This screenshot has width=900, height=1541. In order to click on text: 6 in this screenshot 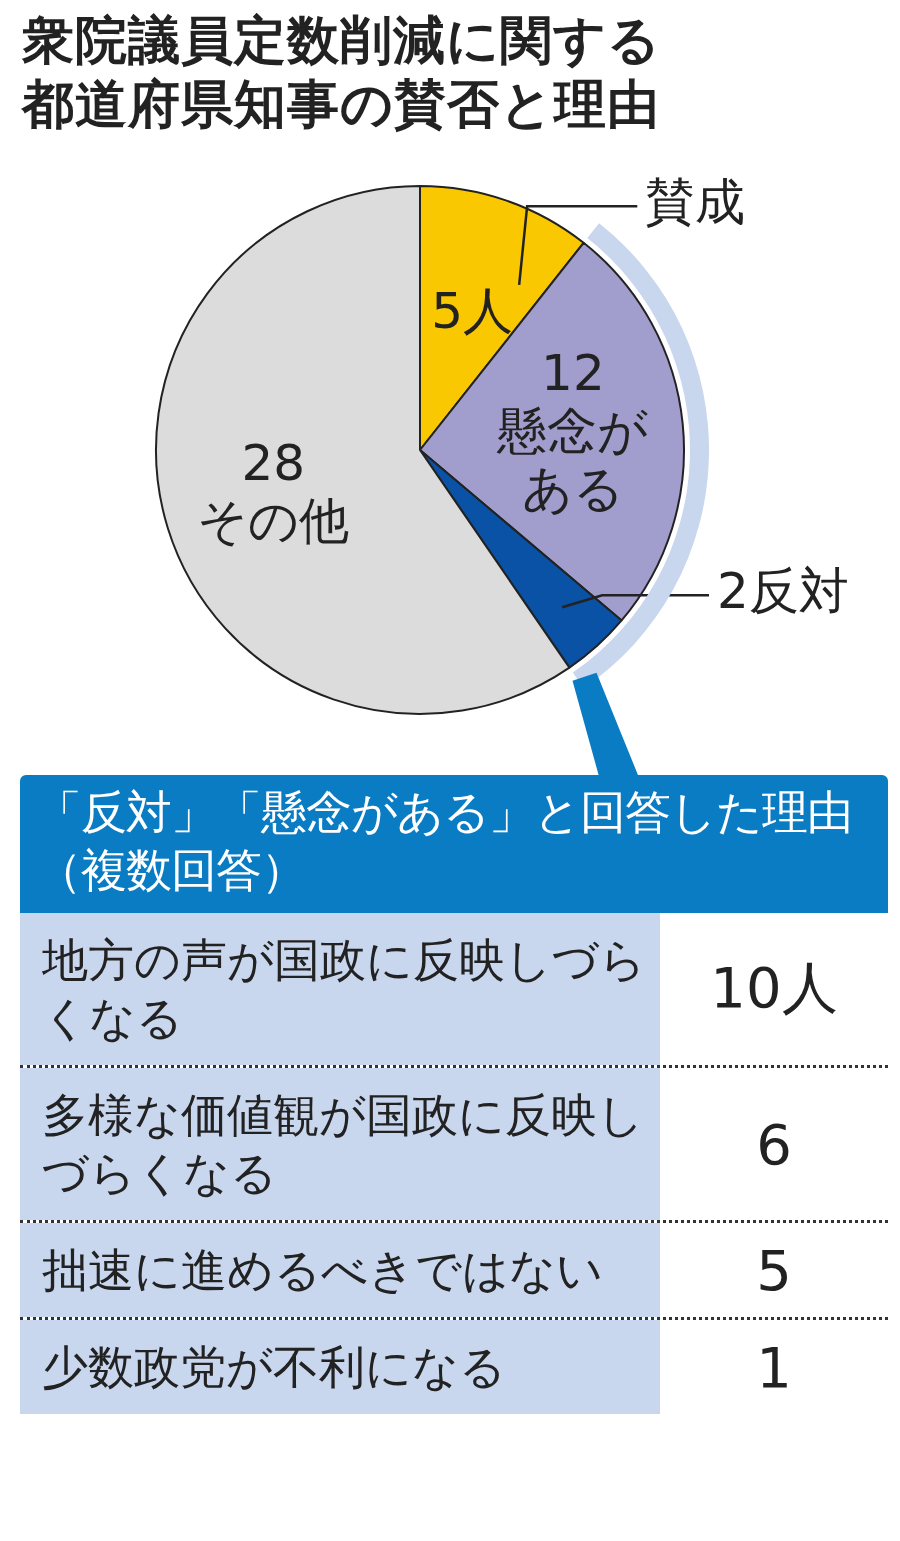, I will do `click(774, 1144)`.